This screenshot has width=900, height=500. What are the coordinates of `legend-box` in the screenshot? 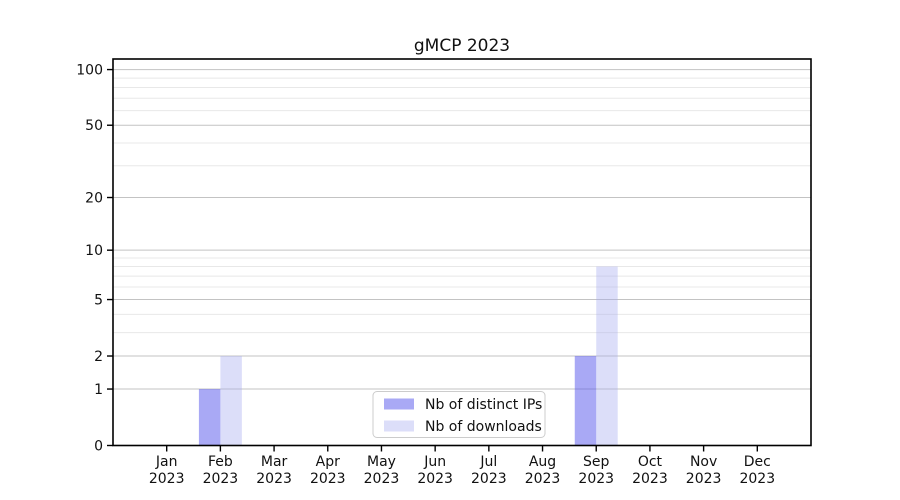 It's located at (459, 414).